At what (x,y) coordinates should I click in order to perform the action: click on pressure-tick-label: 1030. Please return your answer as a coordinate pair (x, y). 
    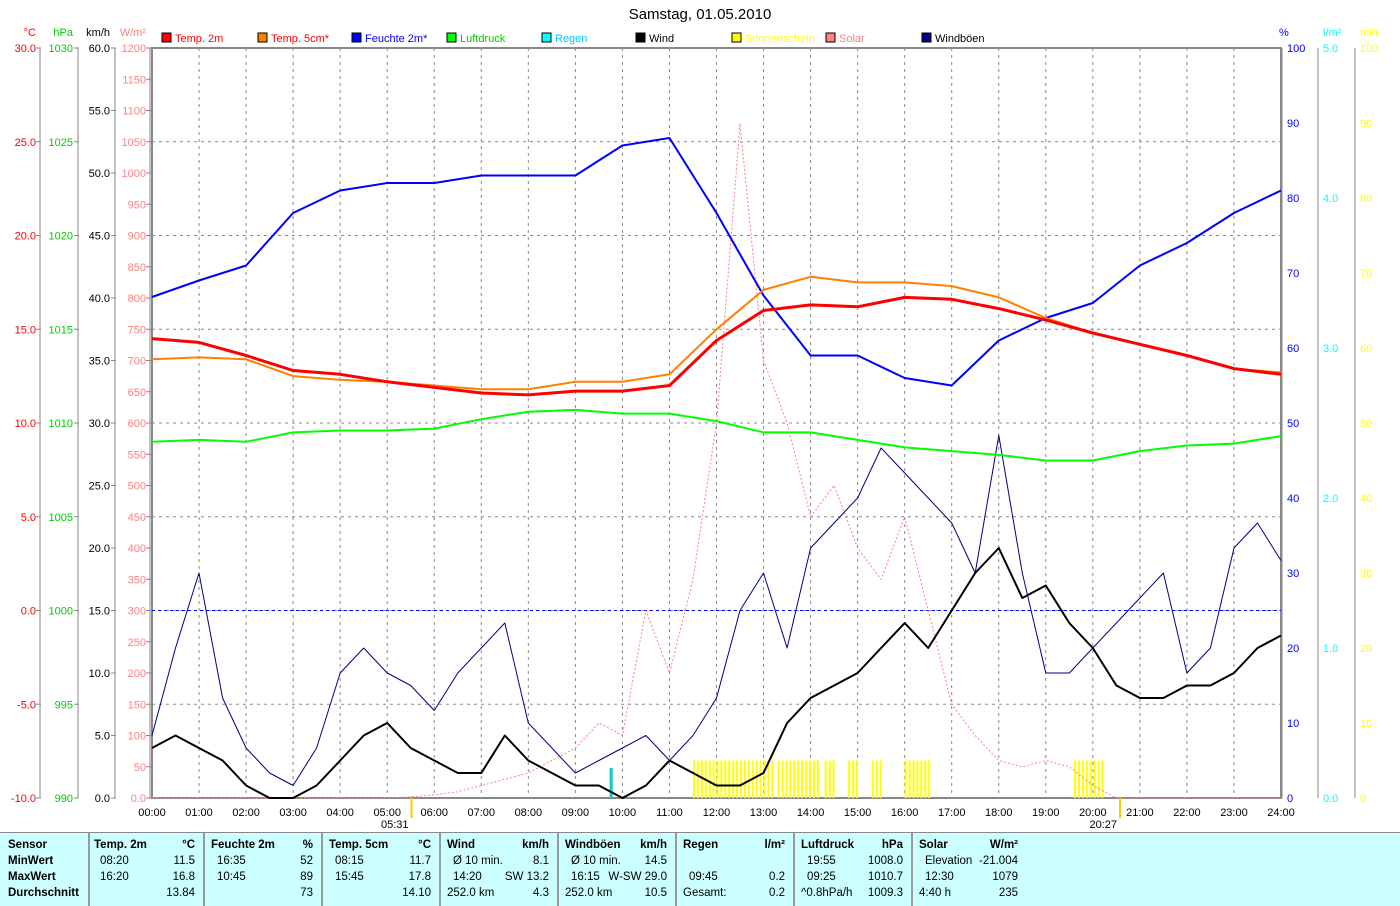
    Looking at the image, I should click on (61, 49).